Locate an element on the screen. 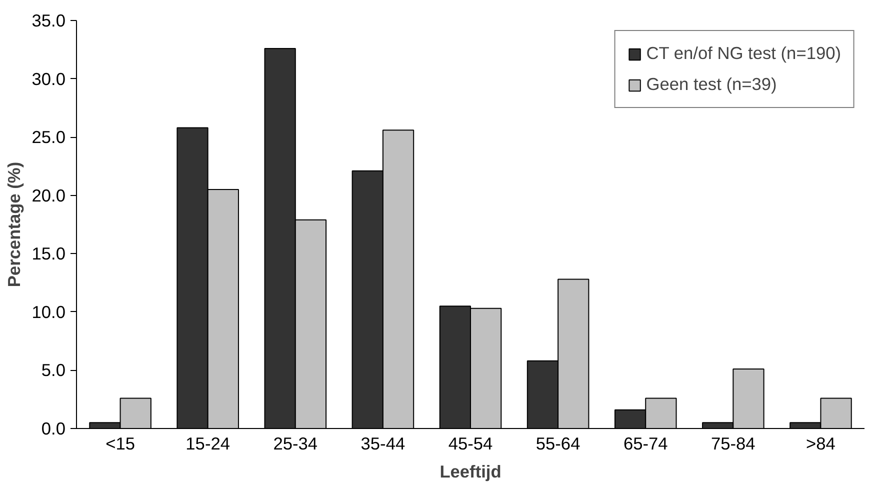 This screenshot has width=884, height=484. y-tick-label: 25.0 is located at coordinates (49, 137).